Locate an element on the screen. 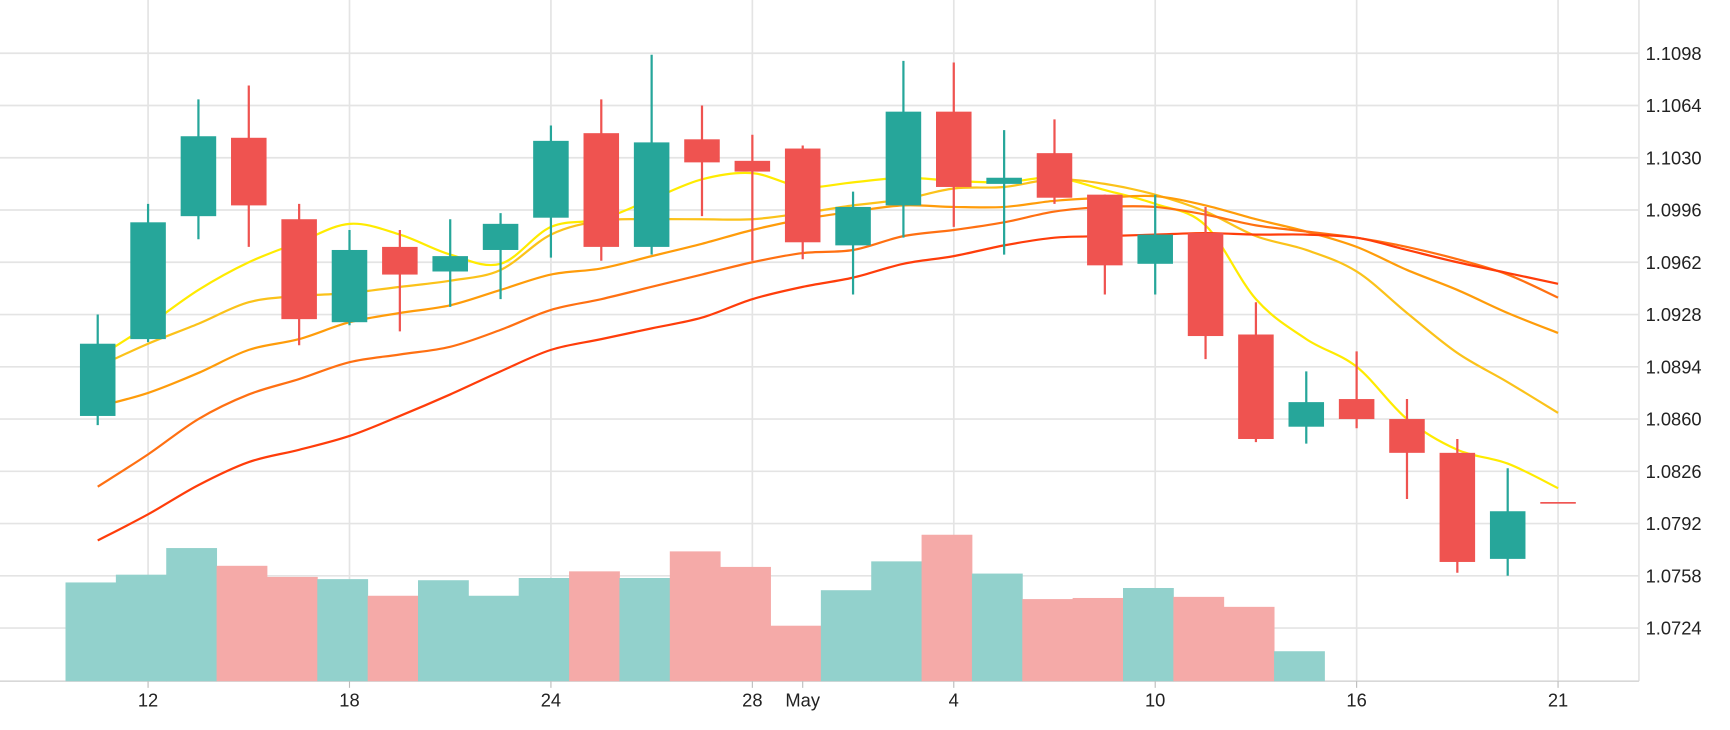 This screenshot has height=730, width=1730. y-tick-label: 1.0860 is located at coordinates (1674, 419).